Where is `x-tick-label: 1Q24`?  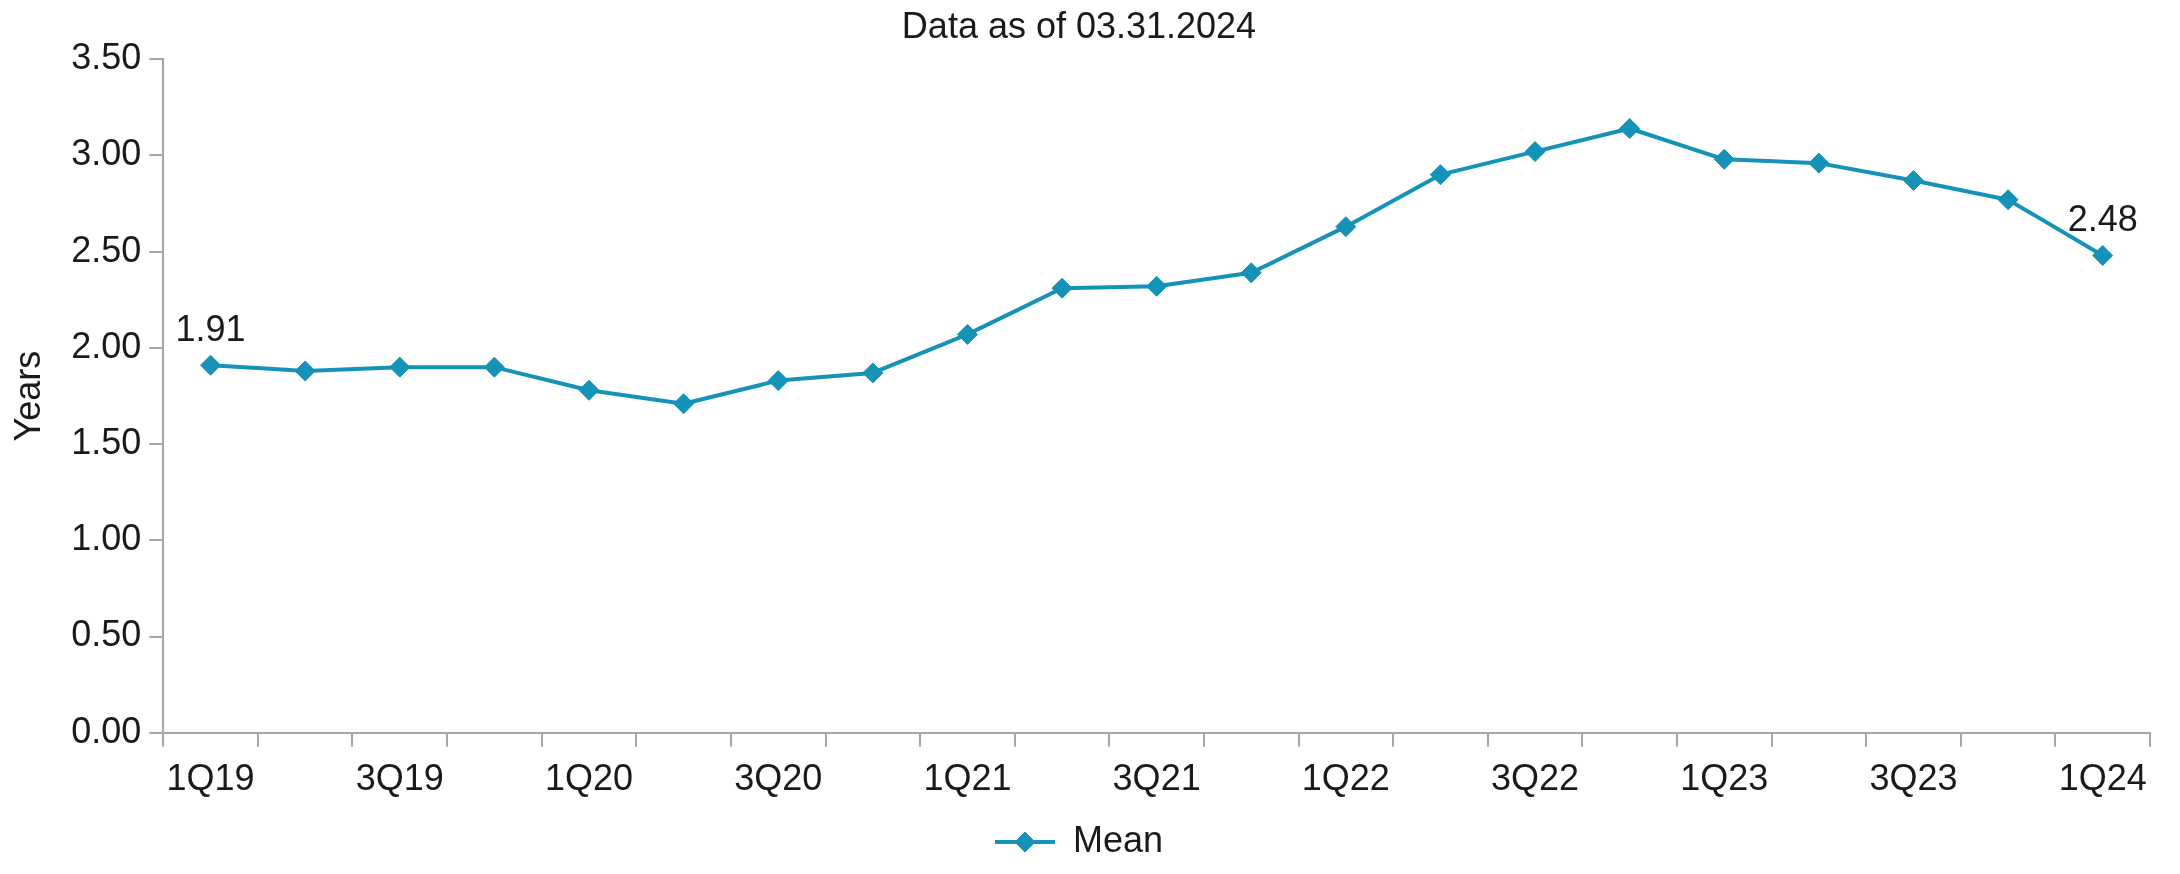
x-tick-label: 1Q24 is located at coordinates (2102, 778).